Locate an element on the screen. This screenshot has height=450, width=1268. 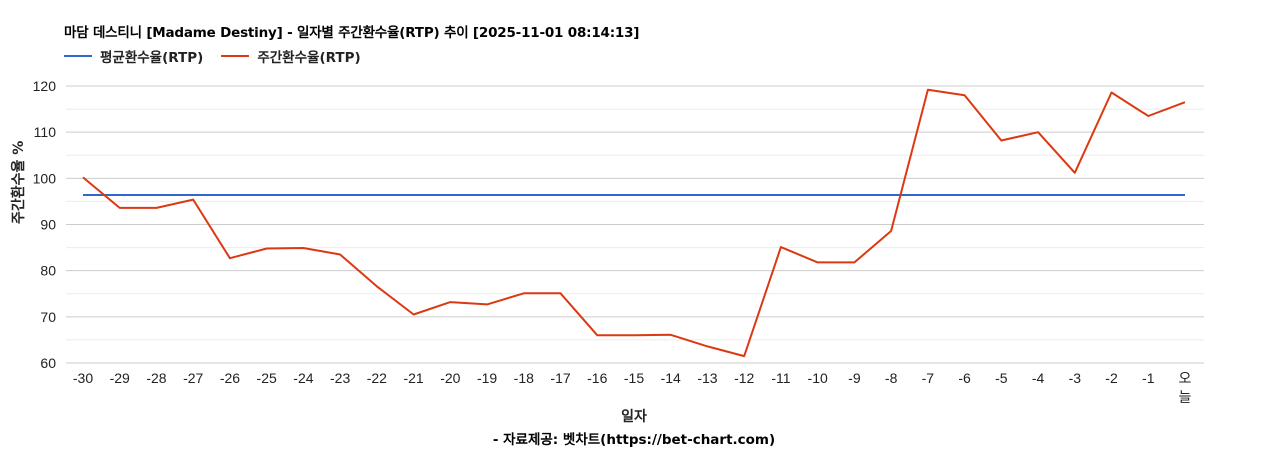
x-tick-label: -19 is located at coordinates (487, 378).